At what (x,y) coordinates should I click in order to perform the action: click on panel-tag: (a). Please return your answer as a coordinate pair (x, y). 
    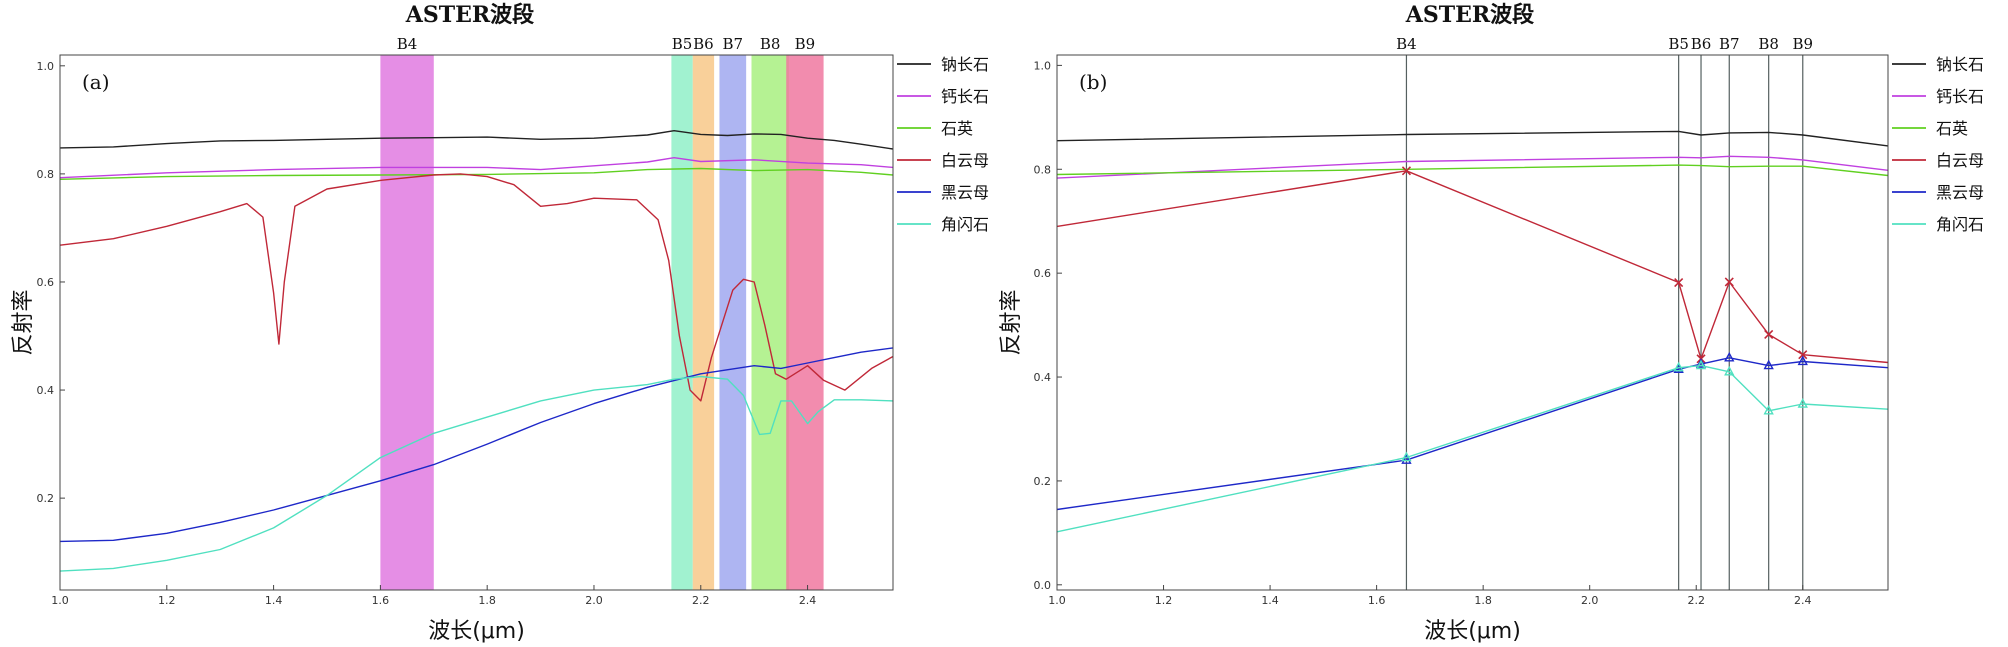
    Looking at the image, I should click on (96, 82).